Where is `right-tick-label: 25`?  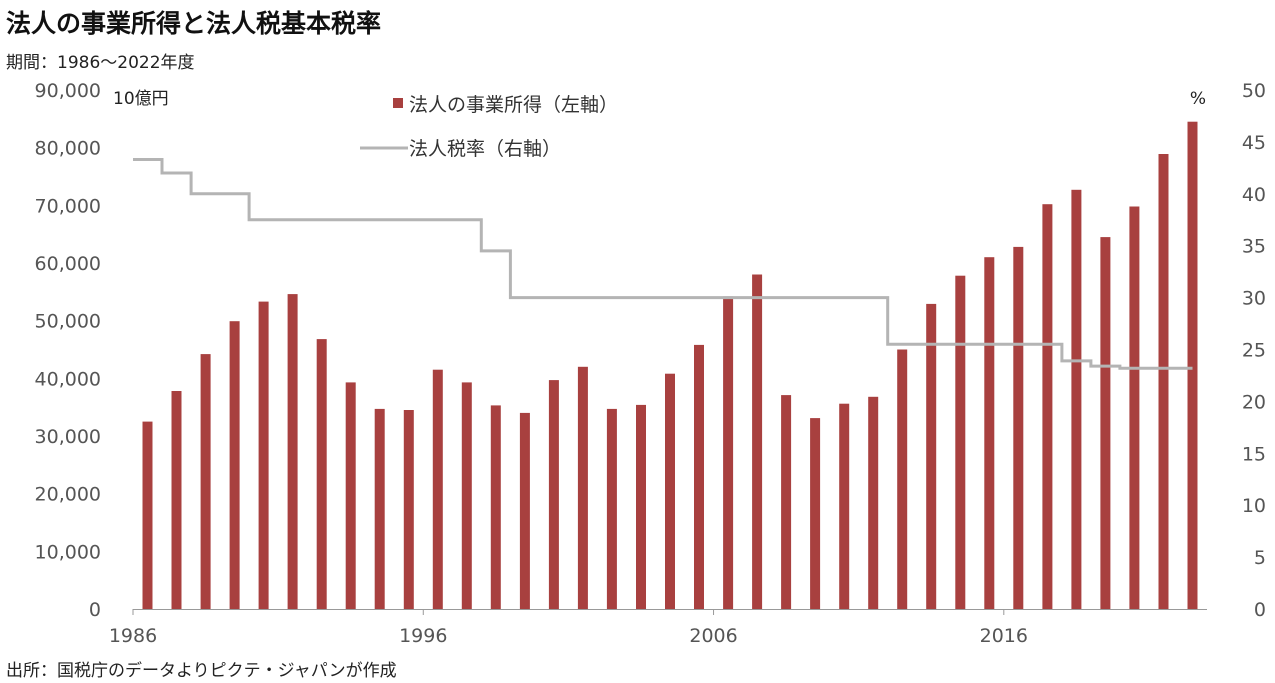
right-tick-label: 25 is located at coordinates (1254, 351).